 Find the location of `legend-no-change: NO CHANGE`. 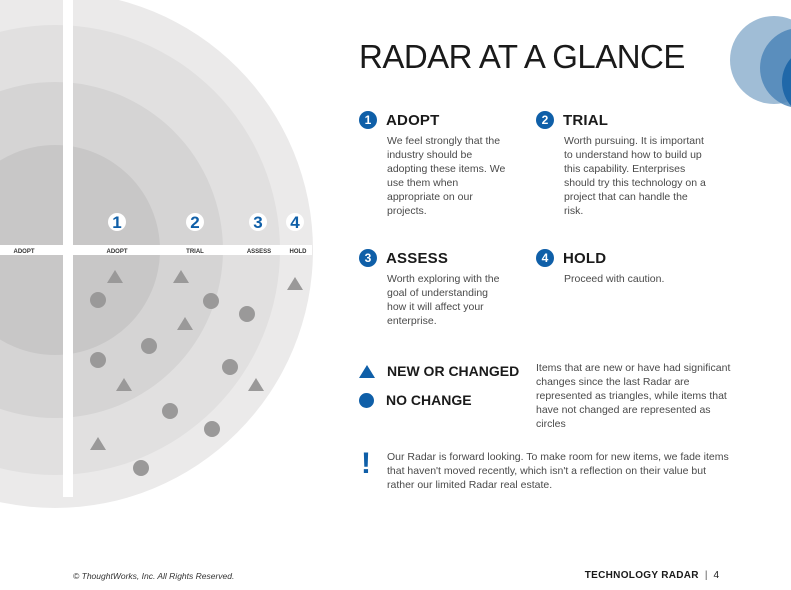

legend-no-change: NO CHANGE is located at coordinates (415, 400).